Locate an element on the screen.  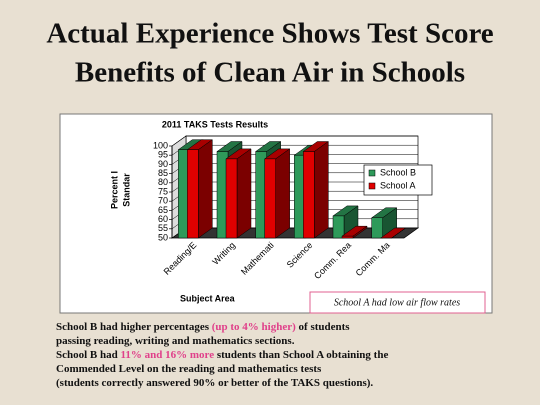
annotation: School A had low air flow rates is located at coordinates (397, 302).